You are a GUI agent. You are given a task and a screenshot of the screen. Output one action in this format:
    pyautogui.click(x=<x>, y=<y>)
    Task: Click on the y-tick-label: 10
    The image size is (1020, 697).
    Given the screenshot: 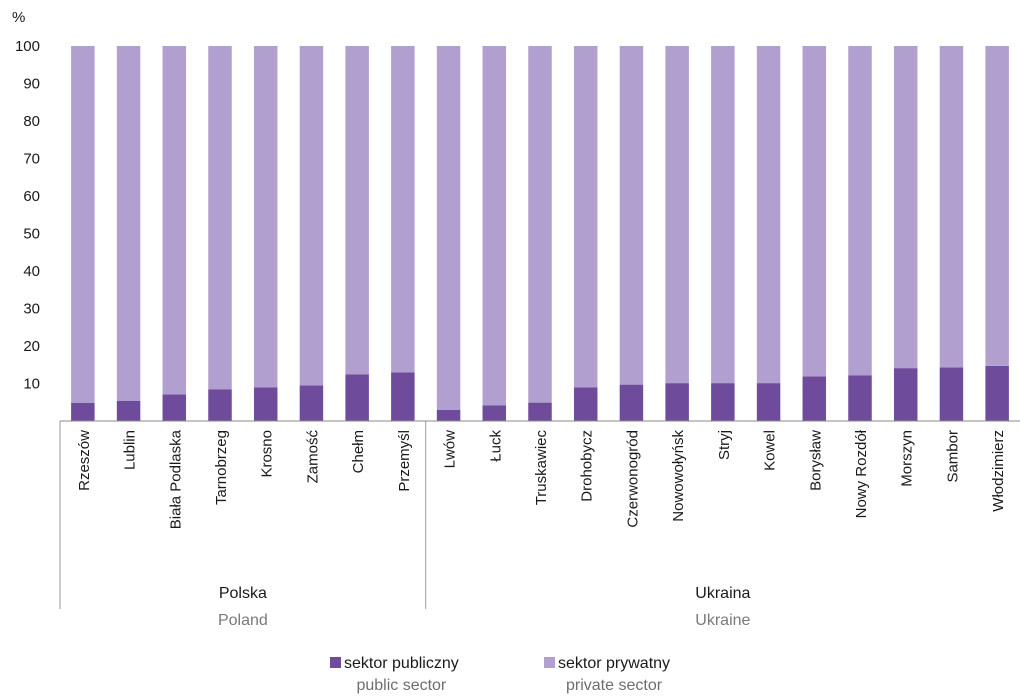 What is the action you would take?
    pyautogui.click(x=31, y=384)
    